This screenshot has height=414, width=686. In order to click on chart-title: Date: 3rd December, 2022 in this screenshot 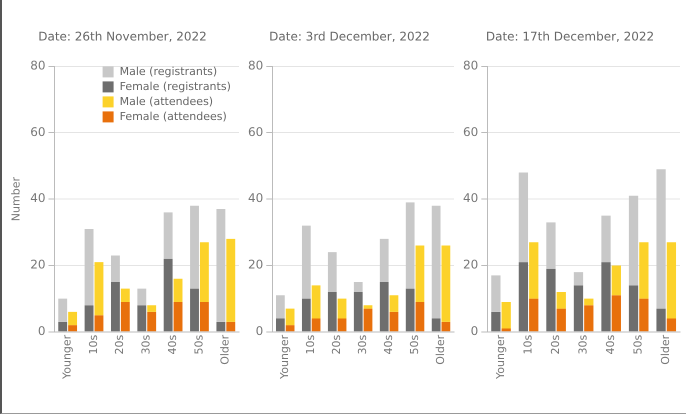, I will do `click(349, 36)`.